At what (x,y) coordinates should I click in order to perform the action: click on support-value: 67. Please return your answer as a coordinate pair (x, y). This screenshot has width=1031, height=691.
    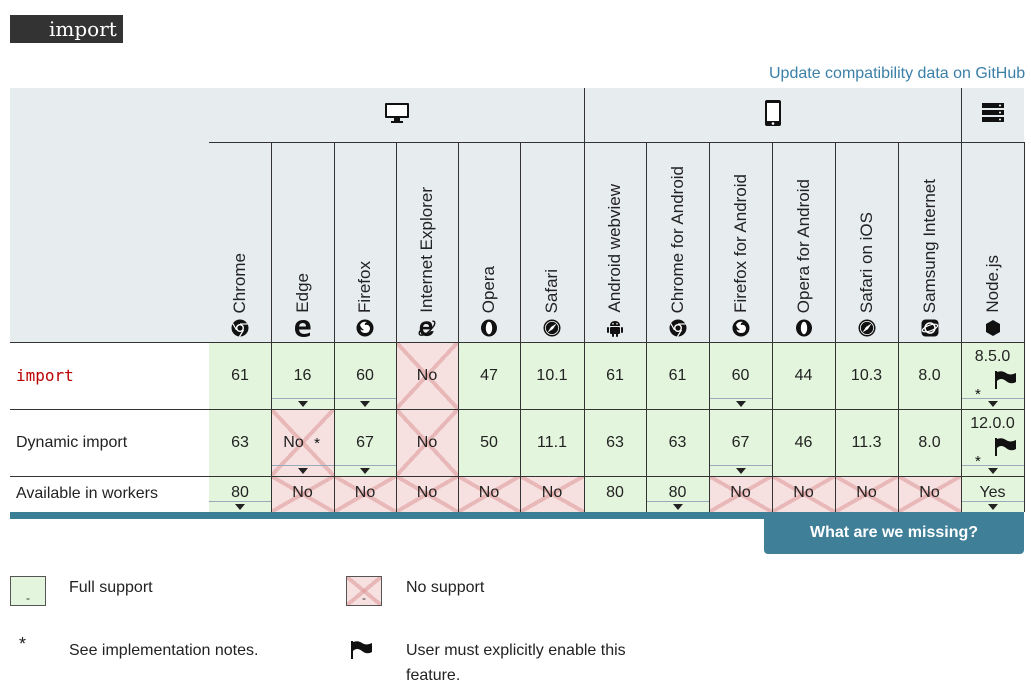
    Looking at the image, I should click on (740, 442).